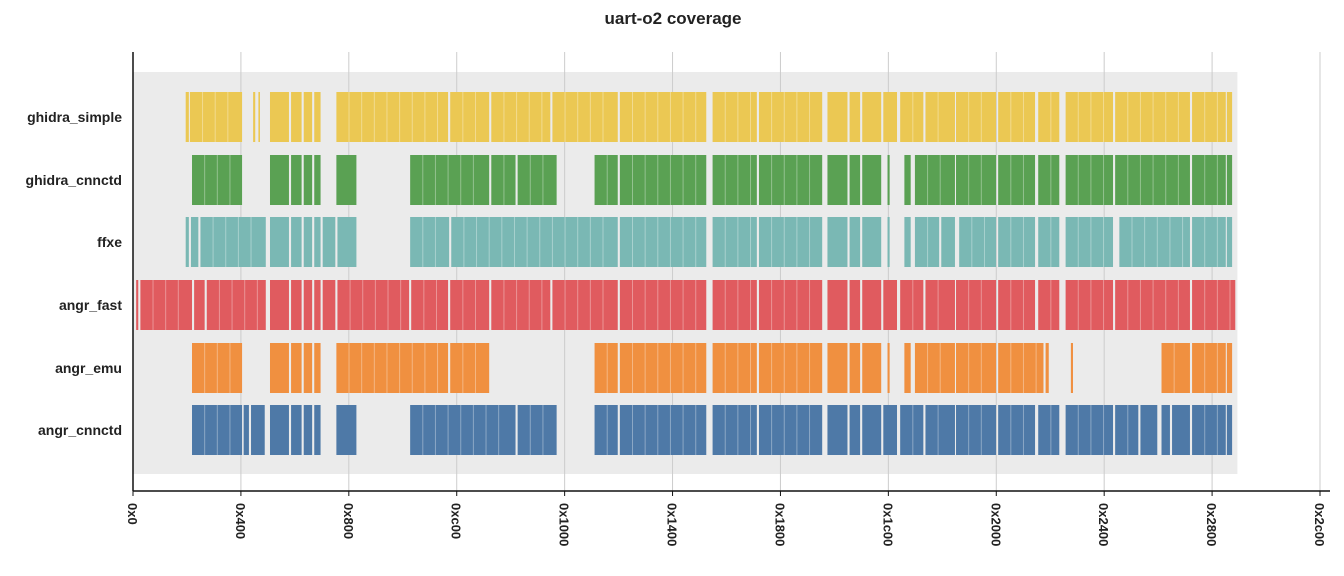  What do you see at coordinates (132, 514) in the screenshot?
I see `x-tick-label: 0x0` at bounding box center [132, 514].